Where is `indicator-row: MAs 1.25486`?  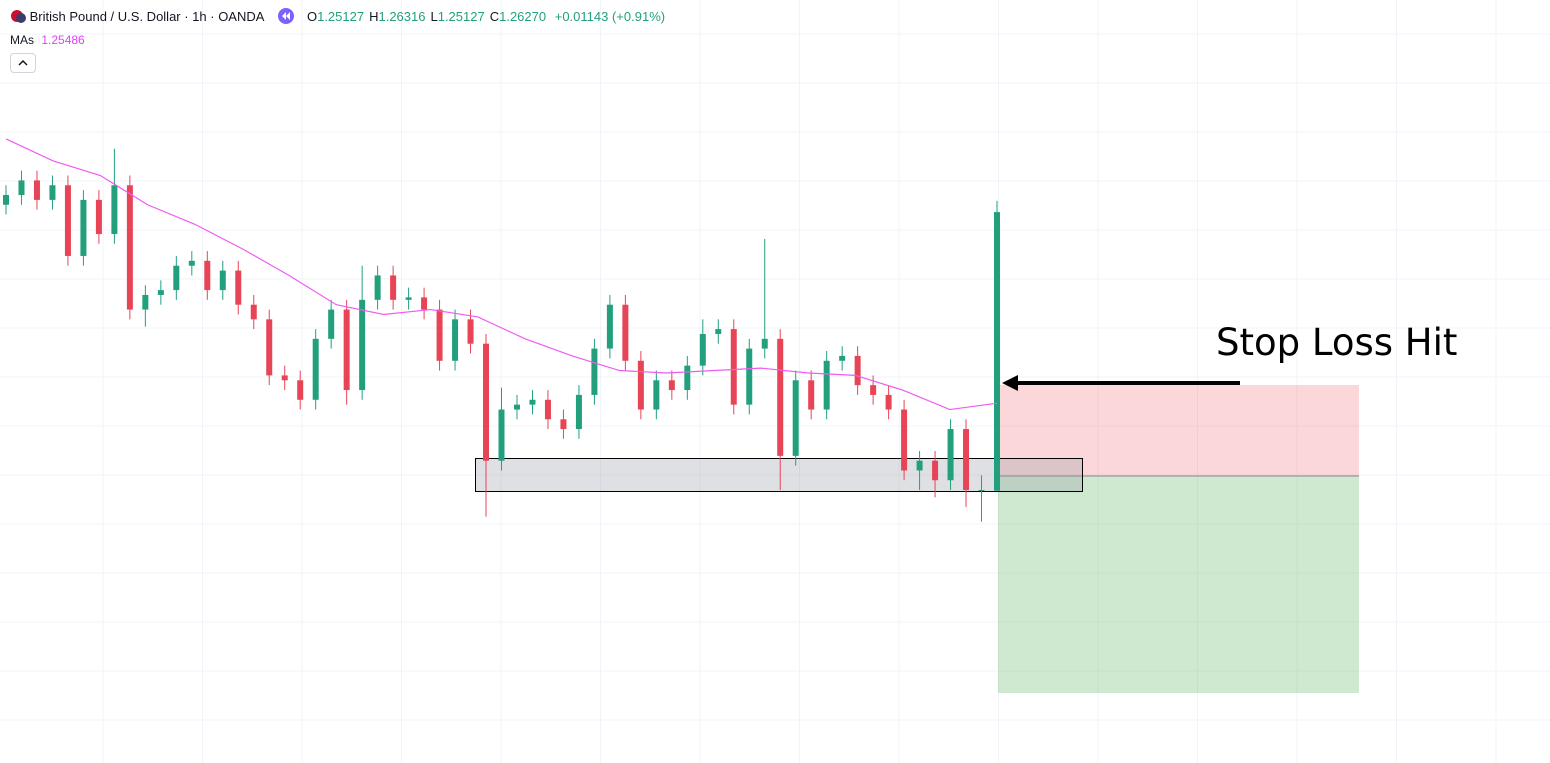
indicator-row: MAs 1.25486 is located at coordinates (47, 40).